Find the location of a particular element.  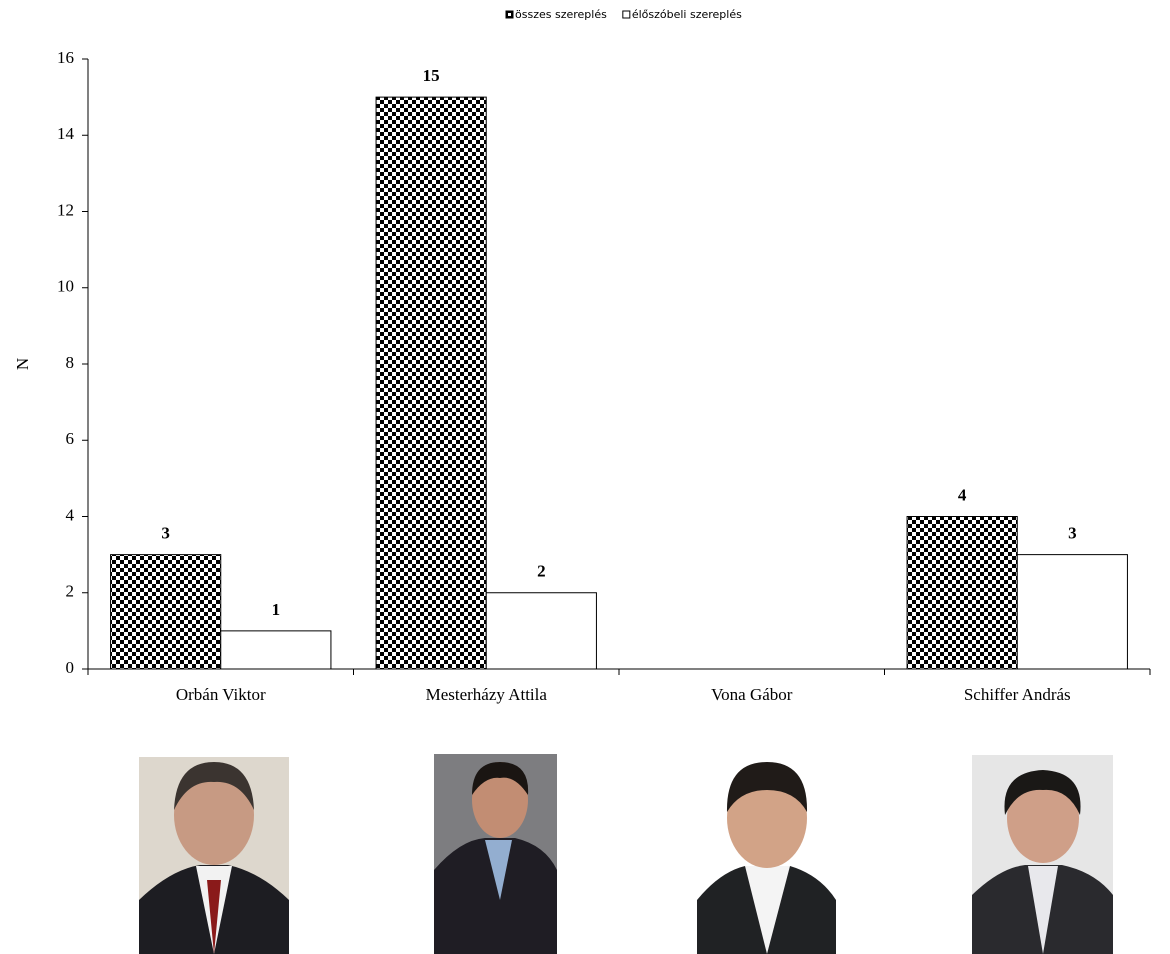

data-label: 15 is located at coordinates (431, 75).